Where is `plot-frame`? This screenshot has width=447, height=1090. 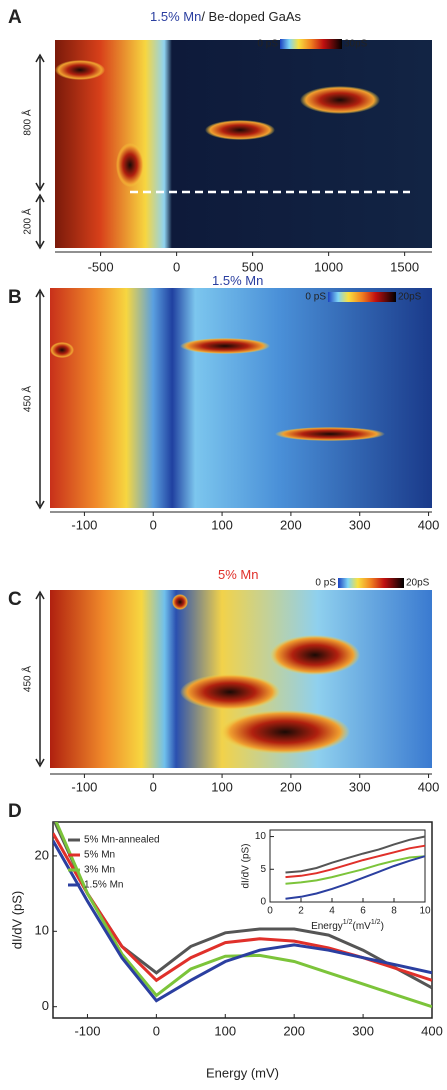
plot-frame is located at coordinates (347, 866).